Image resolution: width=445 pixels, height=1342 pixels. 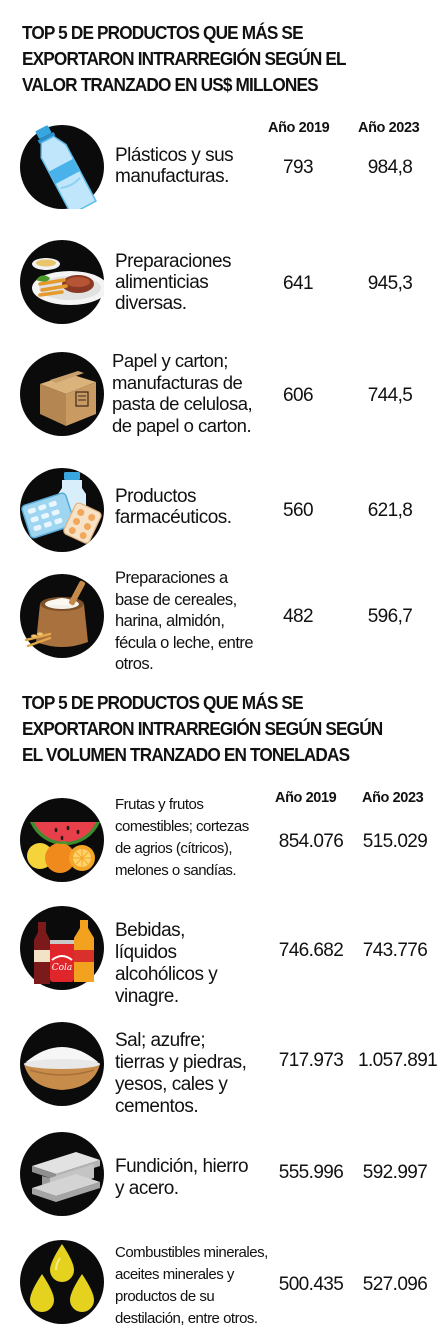 What do you see at coordinates (62, 510) in the screenshot?
I see `pills-icon` at bounding box center [62, 510].